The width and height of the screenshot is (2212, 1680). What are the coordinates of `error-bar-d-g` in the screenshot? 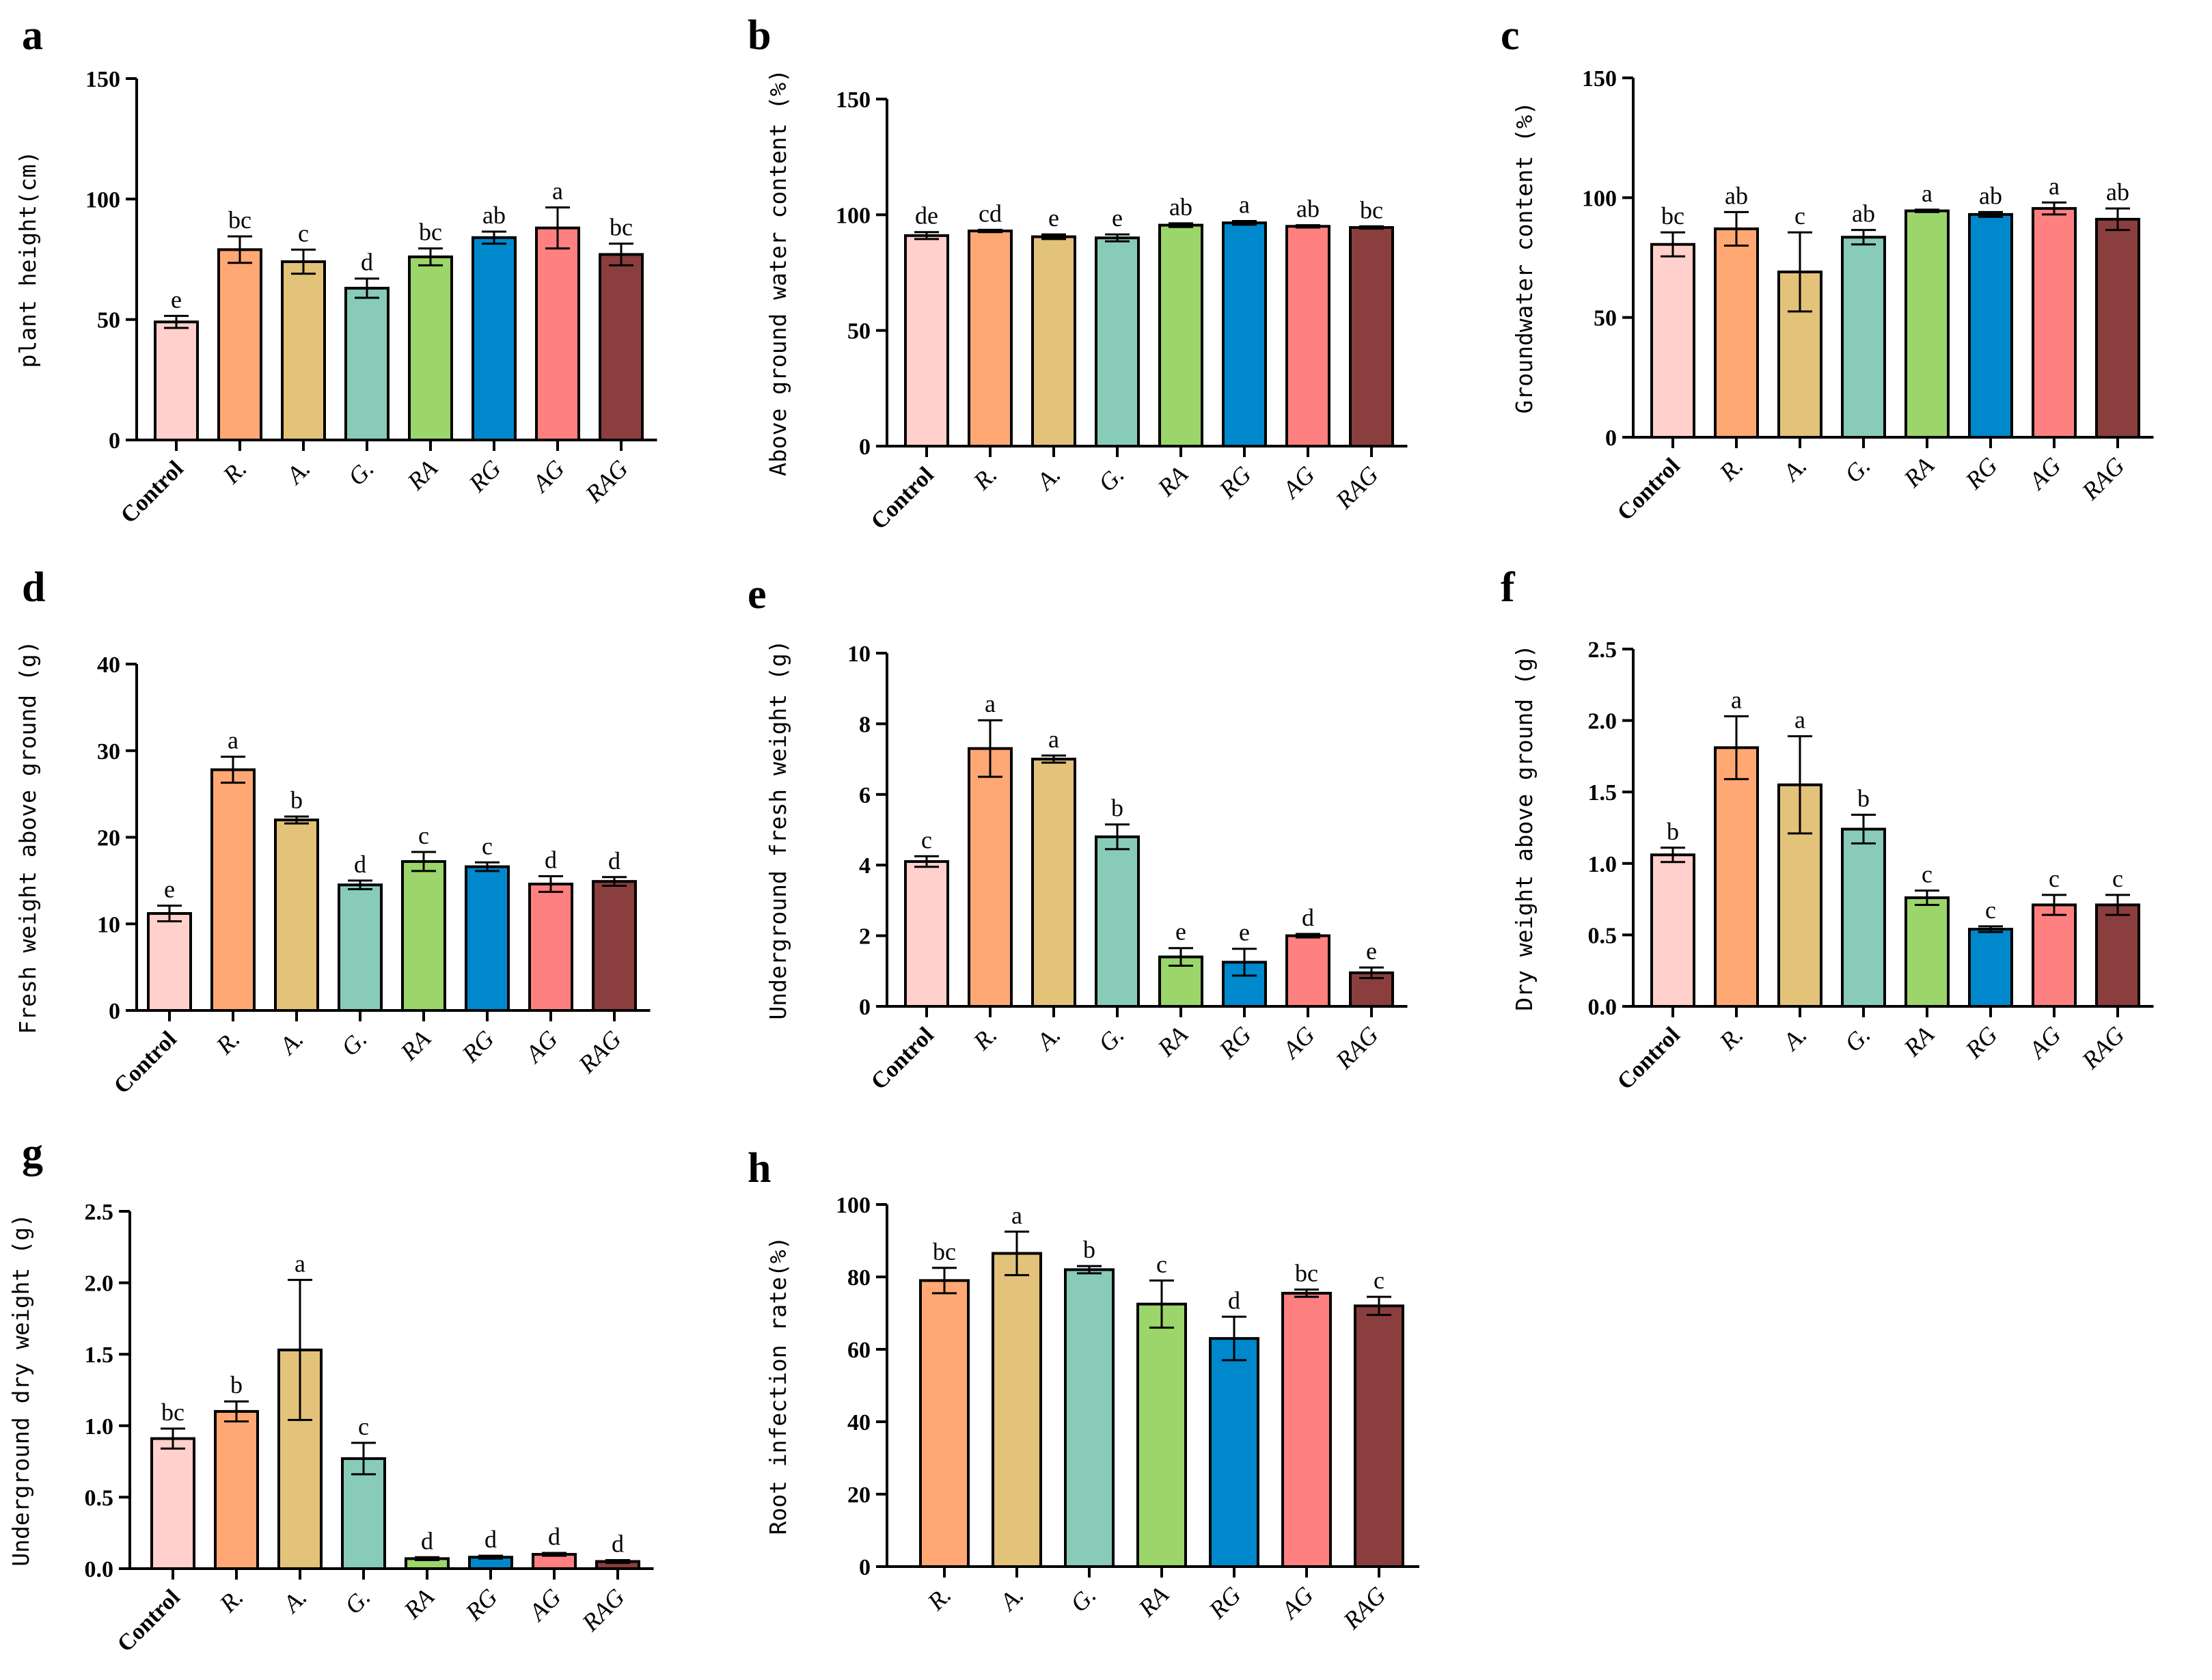 It's located at (360, 885).